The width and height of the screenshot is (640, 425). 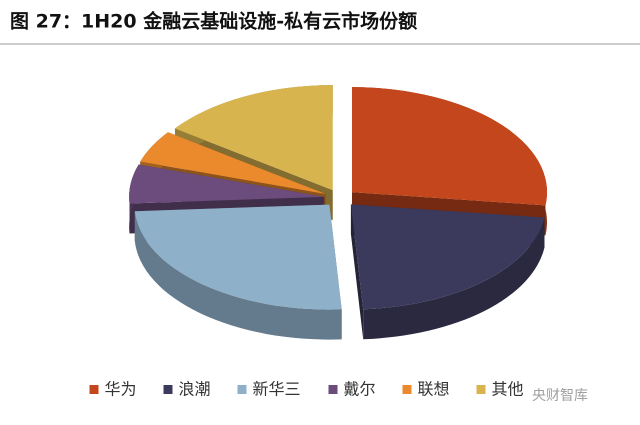 I want to click on slice-cut, so click(x=357, y=272).